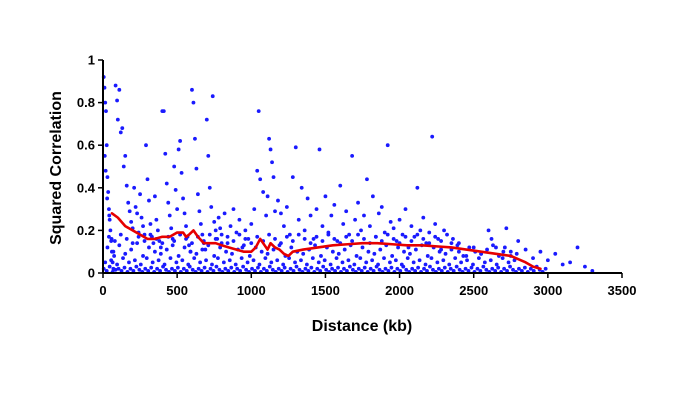 This screenshot has height=410, width=685. Describe the element at coordinates (86, 102) in the screenshot. I see `y-tick-label: 0.8` at that location.